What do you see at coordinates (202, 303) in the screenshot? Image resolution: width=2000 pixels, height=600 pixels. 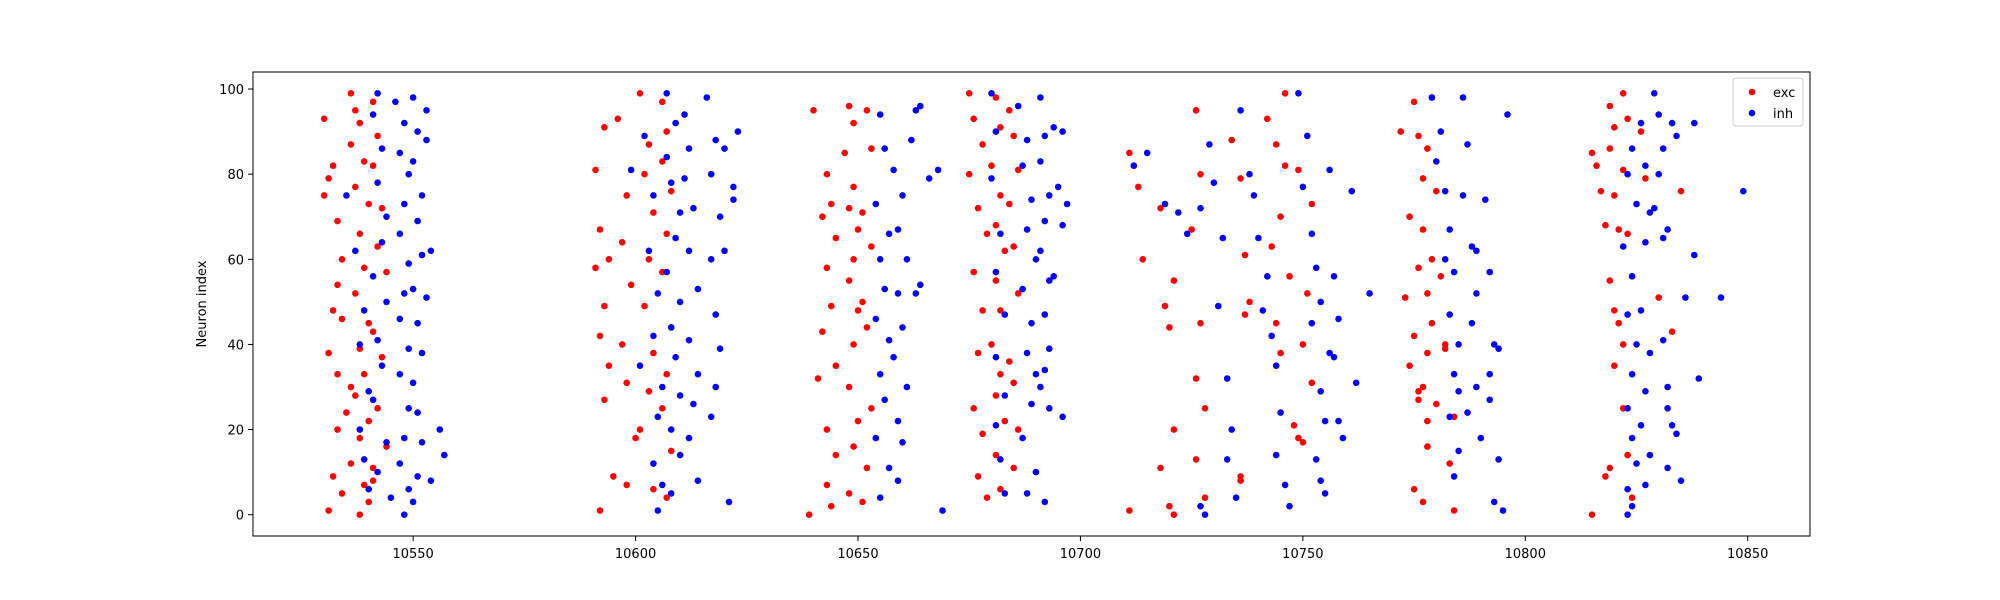 I see `y-axis-label: Neuron index` at bounding box center [202, 303].